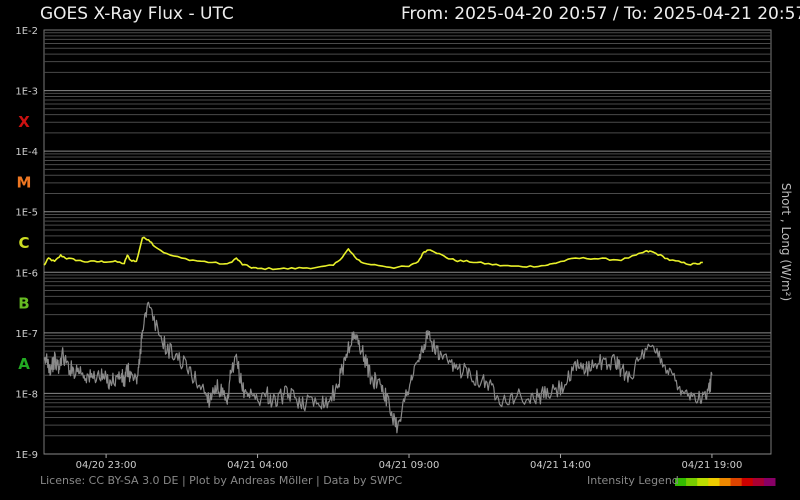 Image resolution: width=800 pixels, height=500 pixels. Describe the element at coordinates (23, 304) in the screenshot. I see `class-label-b: B` at that location.